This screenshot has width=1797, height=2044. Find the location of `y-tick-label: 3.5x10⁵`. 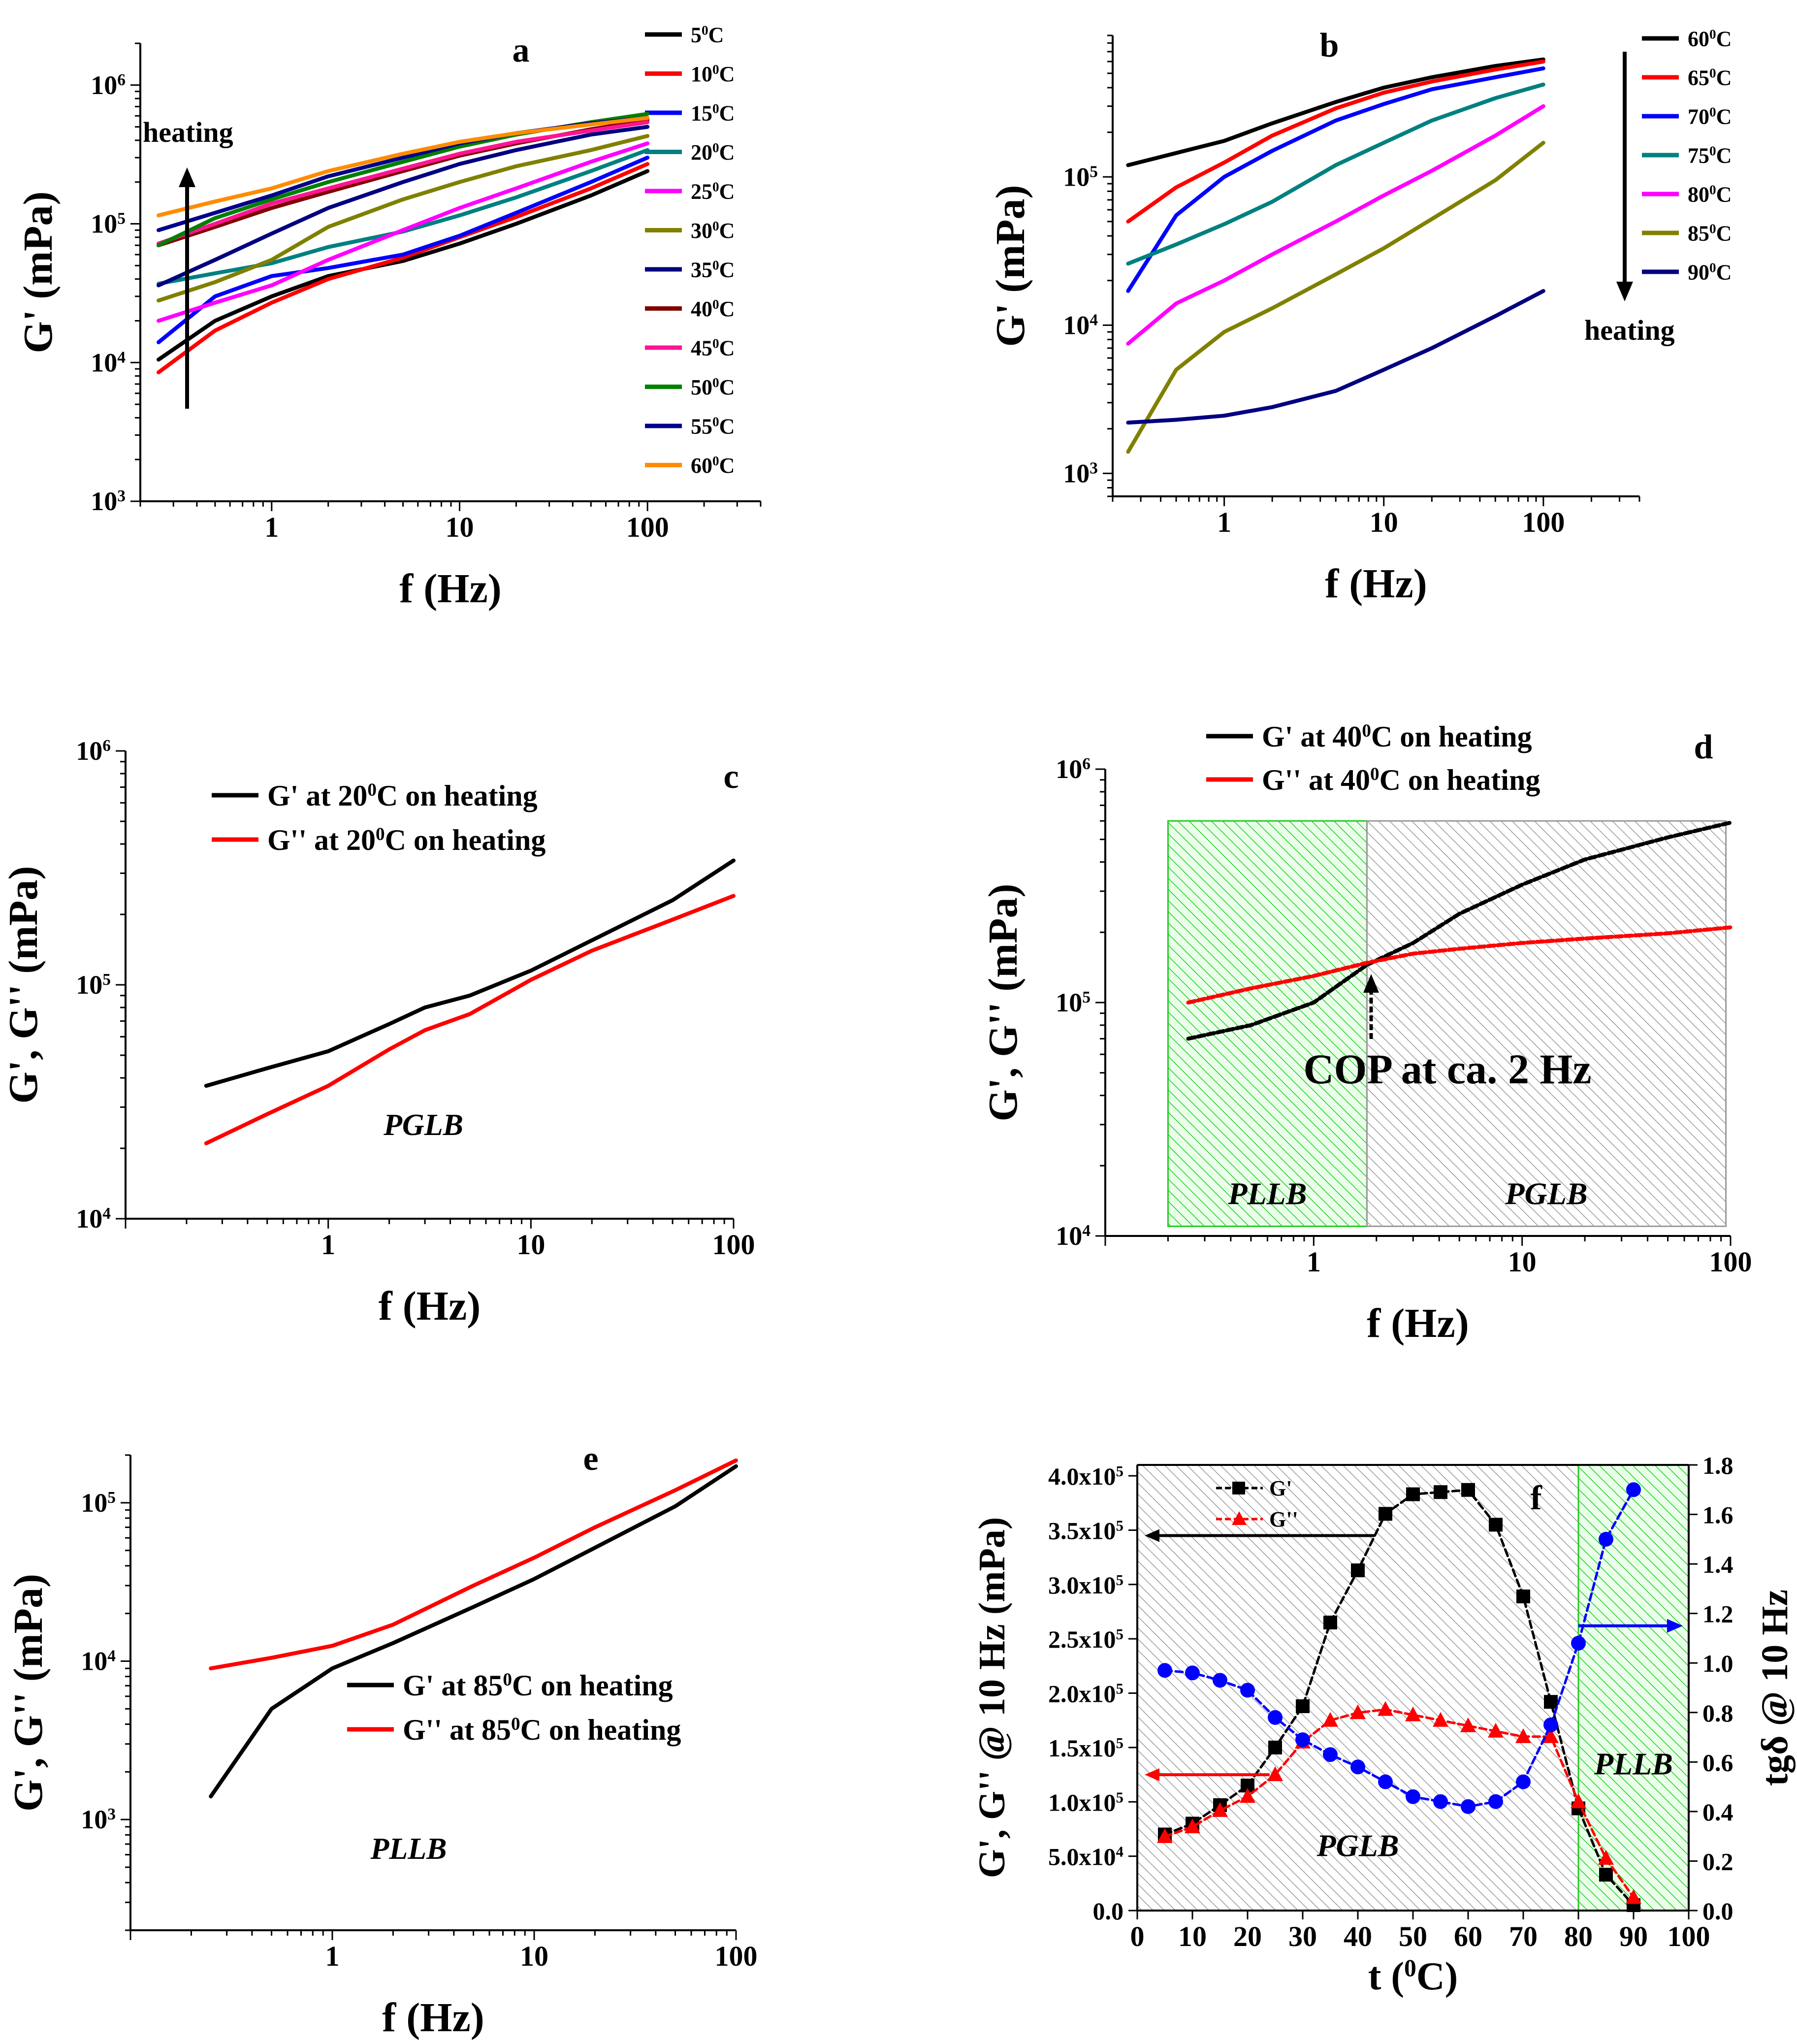

y-tick-label: 3.5x10⁵ is located at coordinates (1085, 1531).